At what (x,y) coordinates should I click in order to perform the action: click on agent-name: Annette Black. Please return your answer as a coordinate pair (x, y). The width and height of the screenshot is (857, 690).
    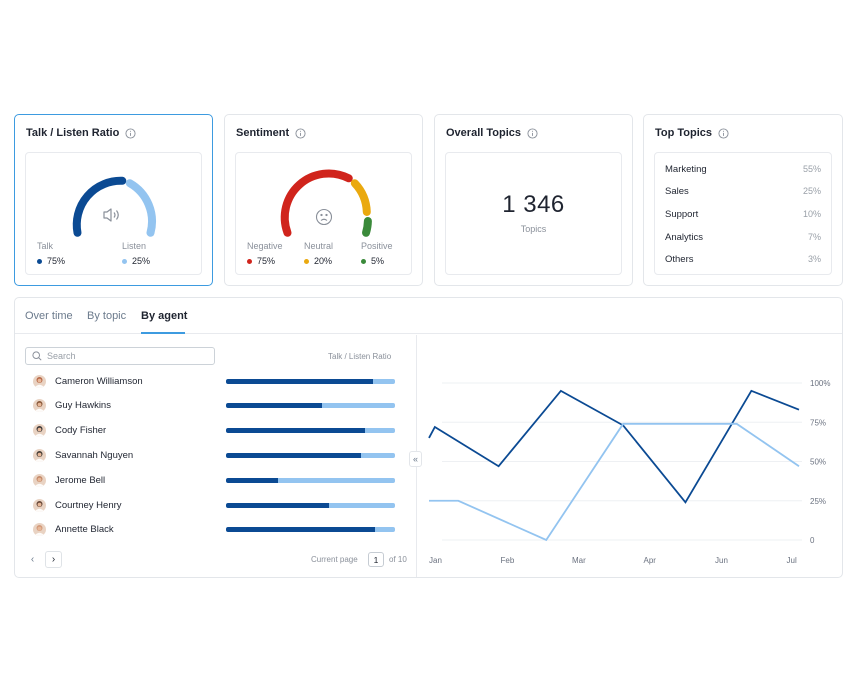
    Looking at the image, I should click on (84, 530).